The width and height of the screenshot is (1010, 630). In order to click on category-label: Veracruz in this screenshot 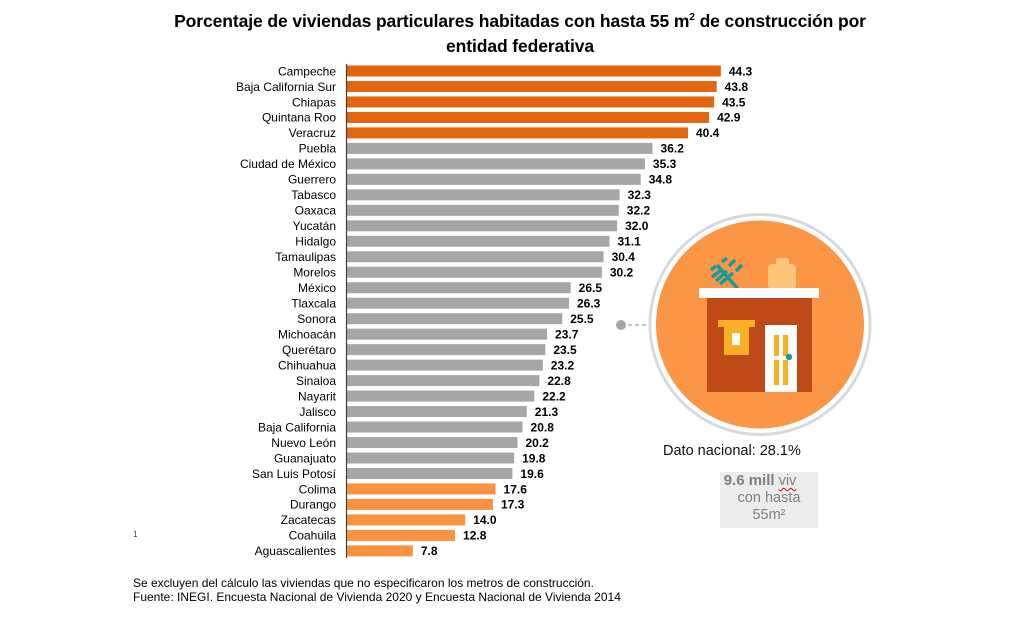, I will do `click(312, 133)`.